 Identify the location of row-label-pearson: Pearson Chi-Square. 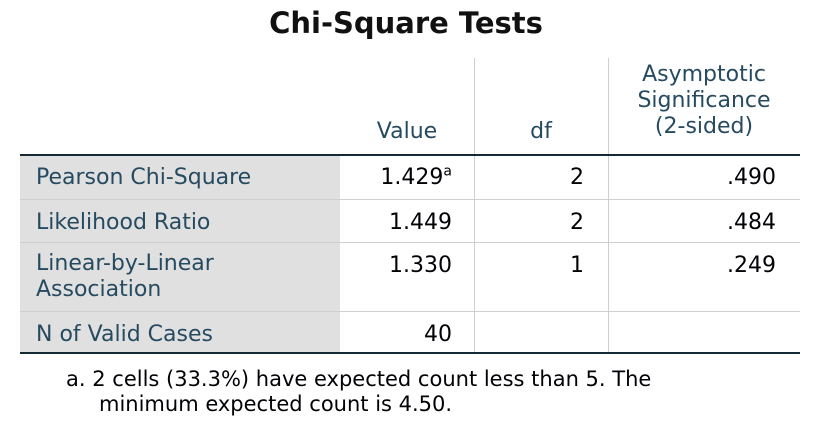
(144, 177).